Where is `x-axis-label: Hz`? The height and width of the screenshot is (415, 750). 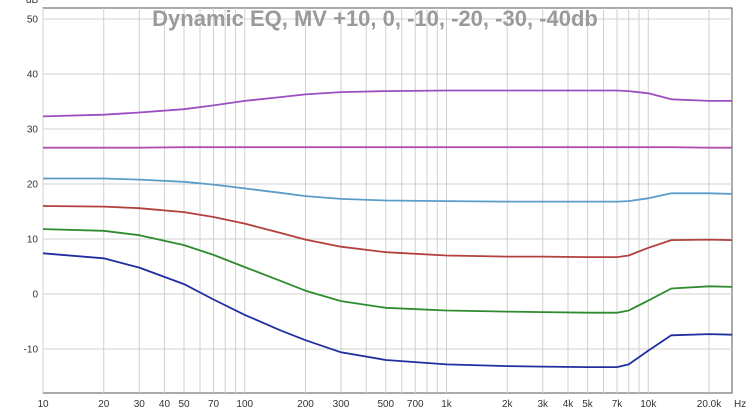 x-axis-label: Hz is located at coordinates (740, 404).